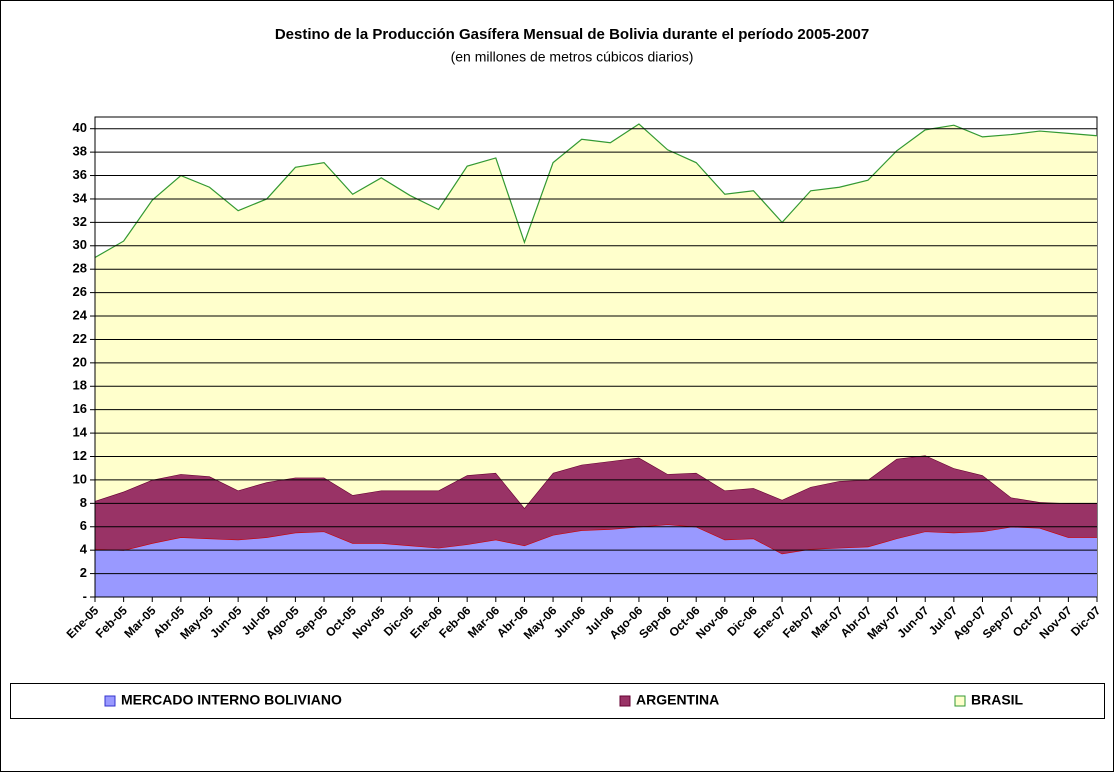 Image resolution: width=1114 pixels, height=772 pixels. I want to click on y-tick-label: 28, so click(80, 268).